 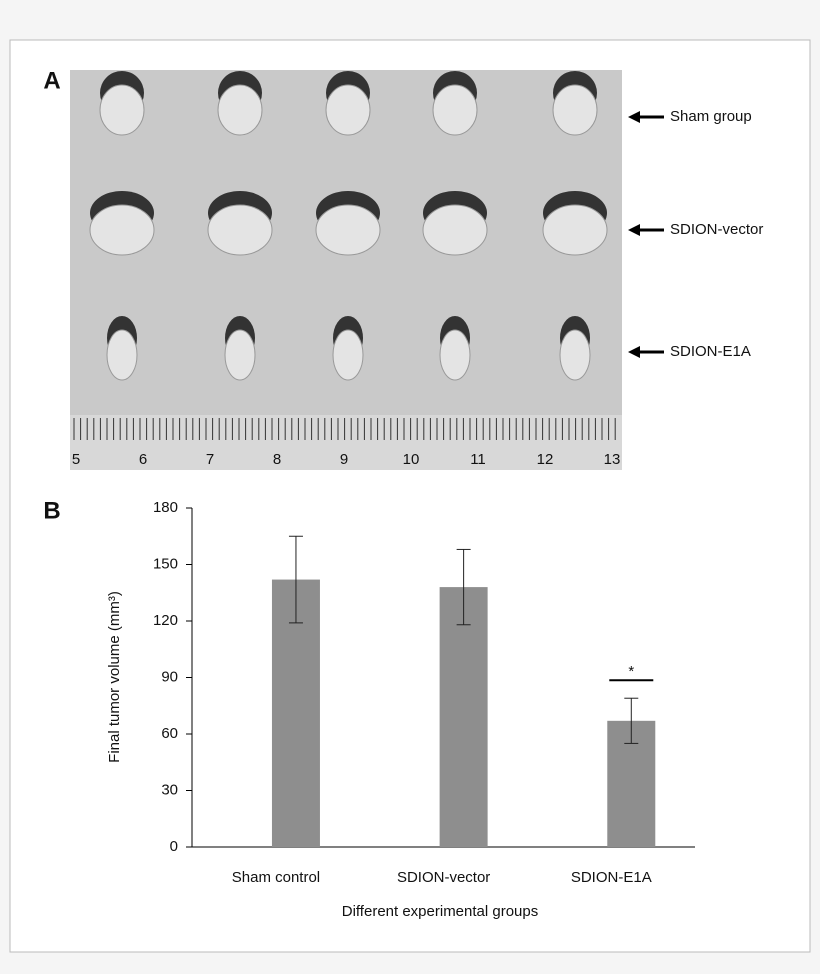 What do you see at coordinates (169, 789) in the screenshot?
I see `y-tick-label: 30` at bounding box center [169, 789].